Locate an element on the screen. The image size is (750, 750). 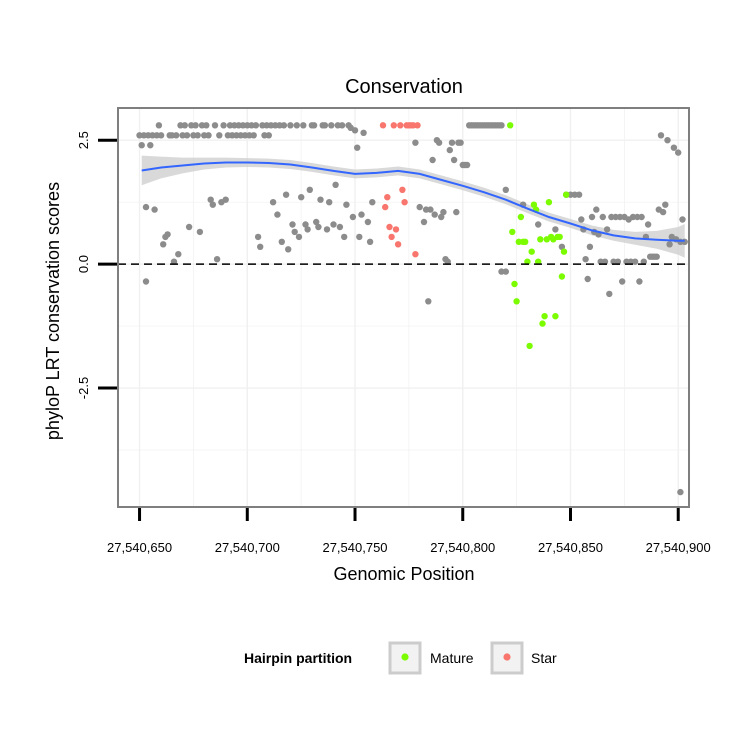
x-tick-label: 27,540,650 is located at coordinates (139, 547).